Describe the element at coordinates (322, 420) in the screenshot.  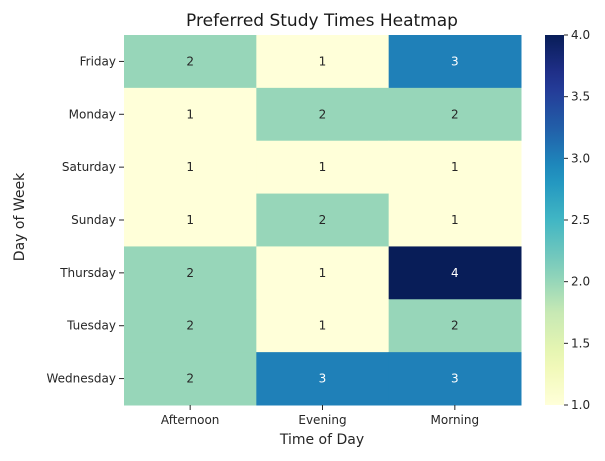
I see `x-tick-label: Evening` at that location.